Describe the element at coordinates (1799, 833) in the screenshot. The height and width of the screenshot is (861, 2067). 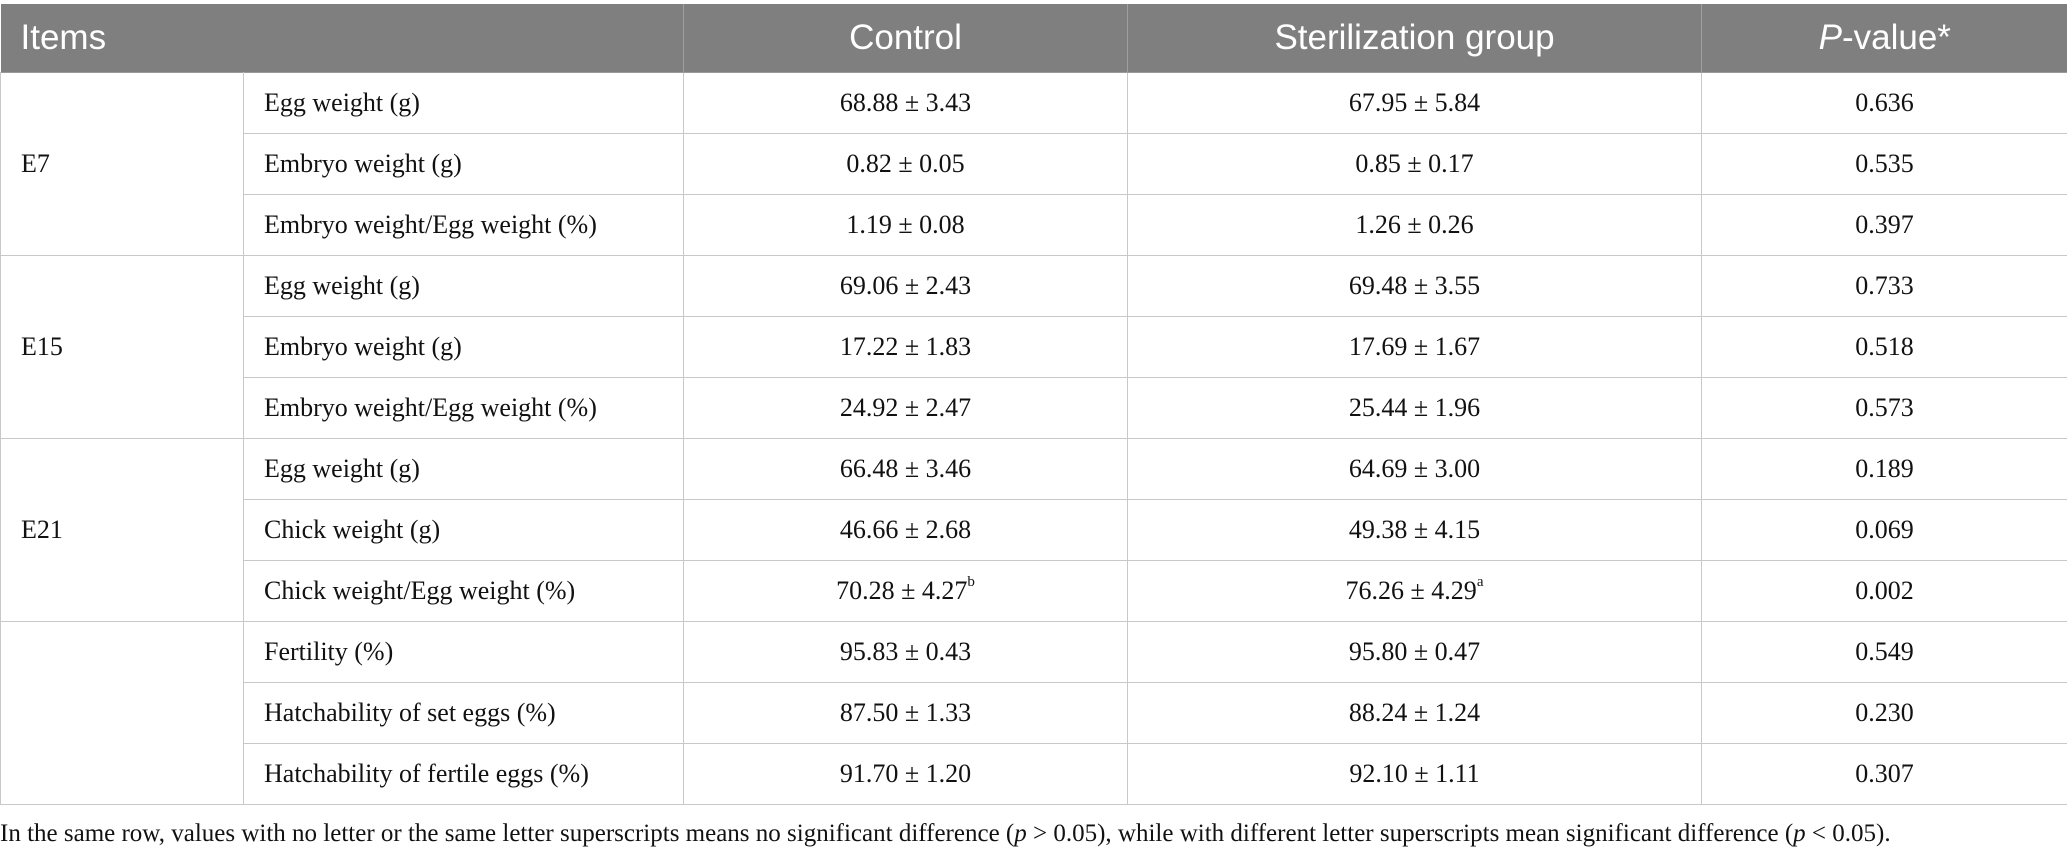
I see `footnote-p-2: p` at that location.